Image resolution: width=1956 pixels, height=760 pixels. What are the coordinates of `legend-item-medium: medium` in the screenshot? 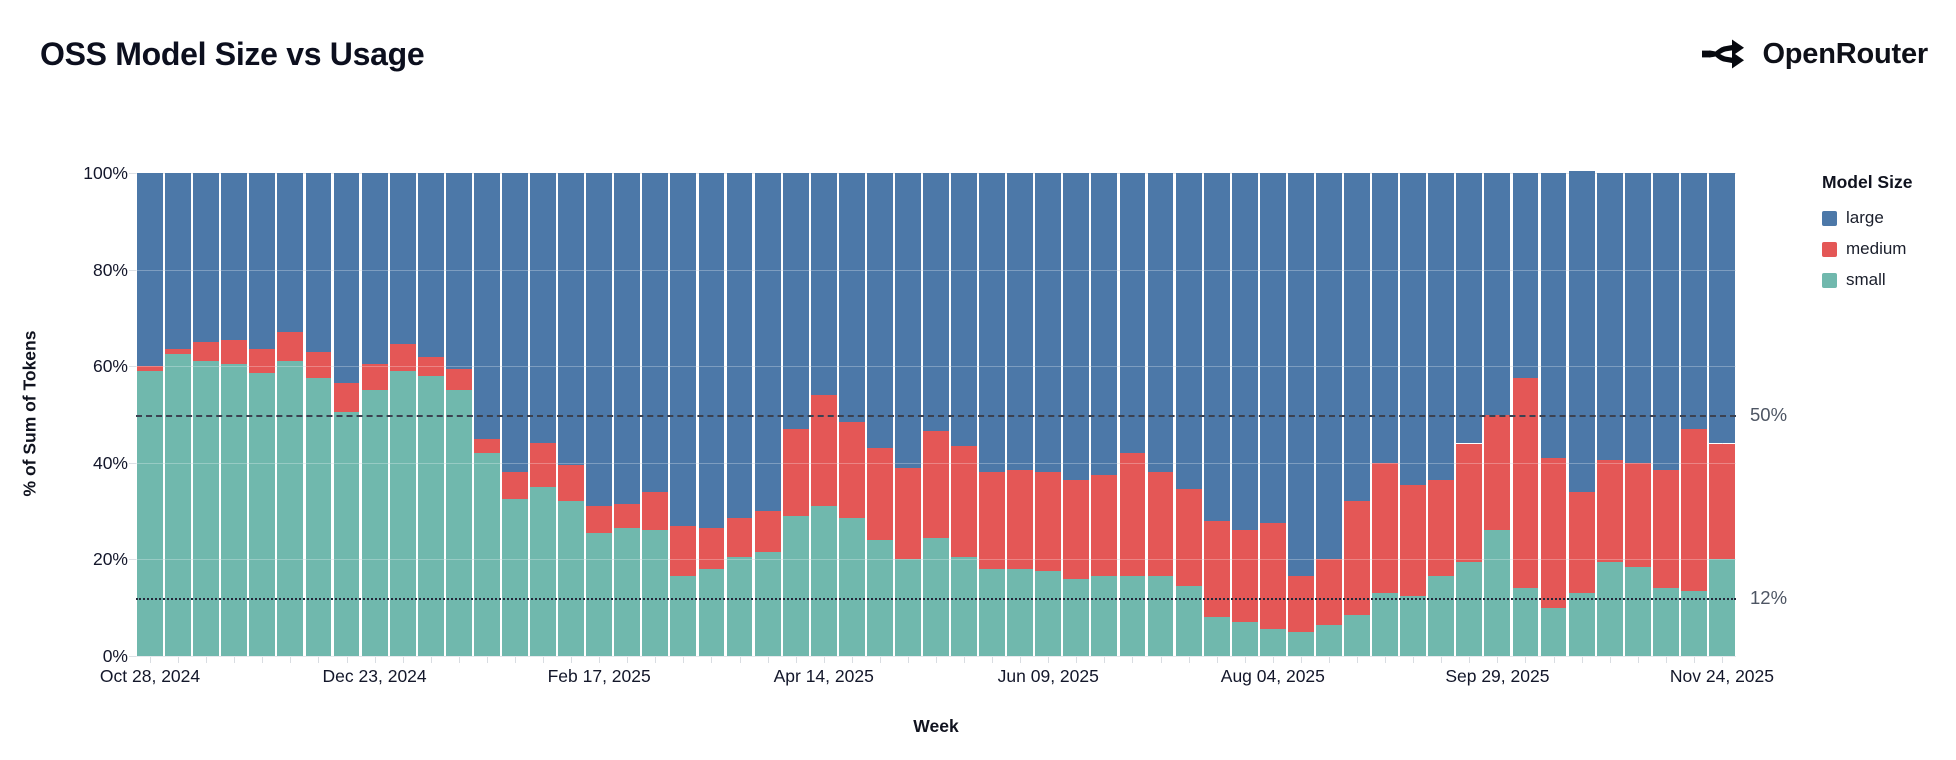 It's located at (1867, 249).